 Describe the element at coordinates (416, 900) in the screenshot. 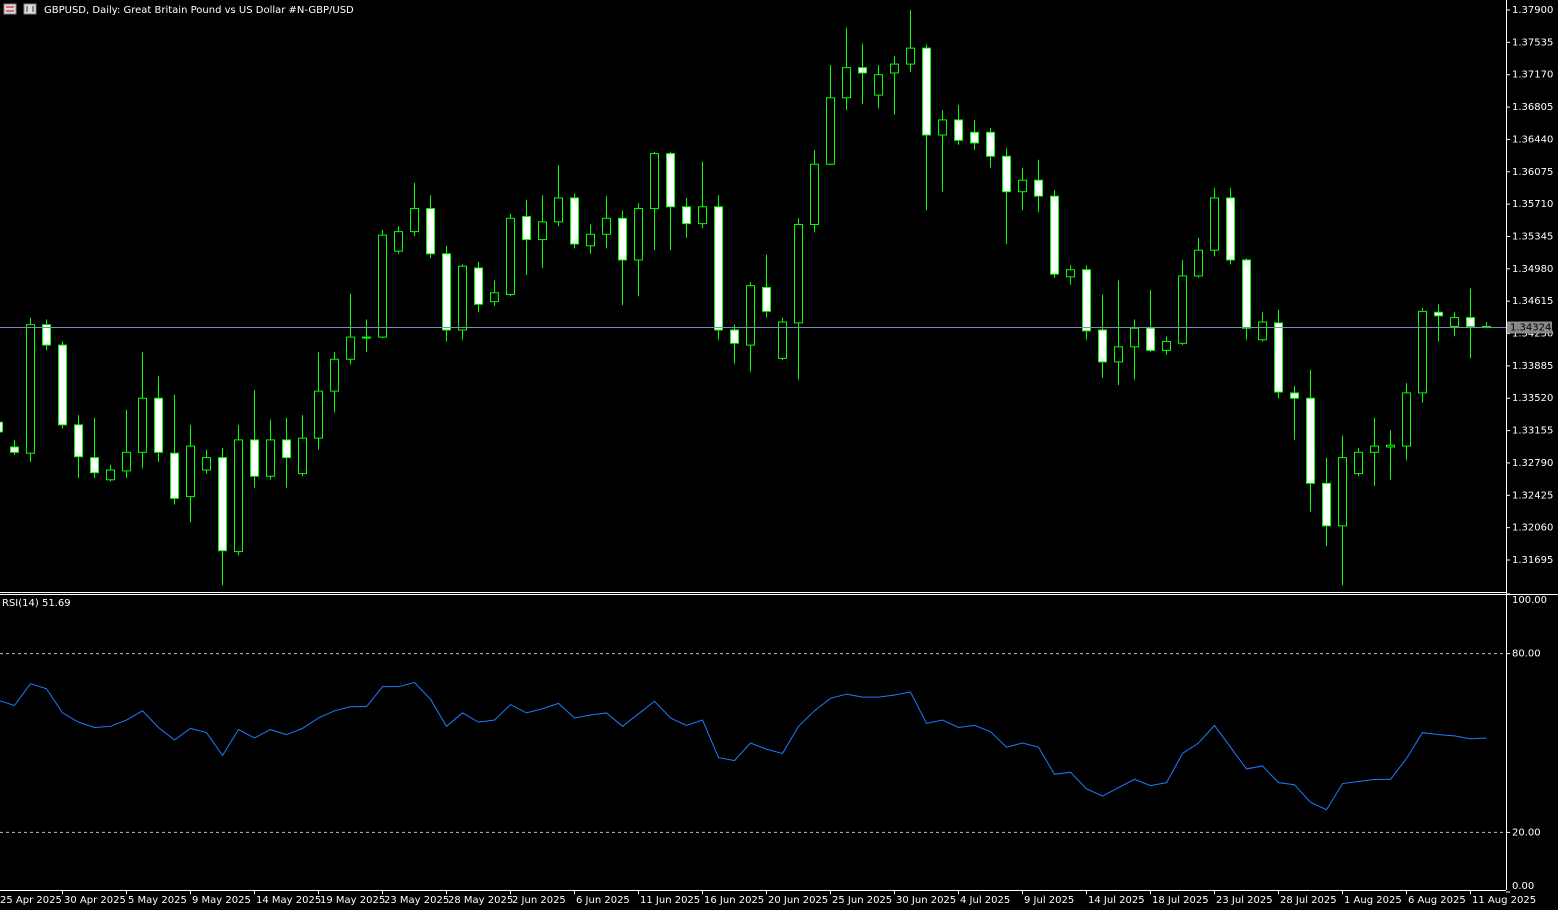

I see `x-tick-label: 23 May 2025` at that location.